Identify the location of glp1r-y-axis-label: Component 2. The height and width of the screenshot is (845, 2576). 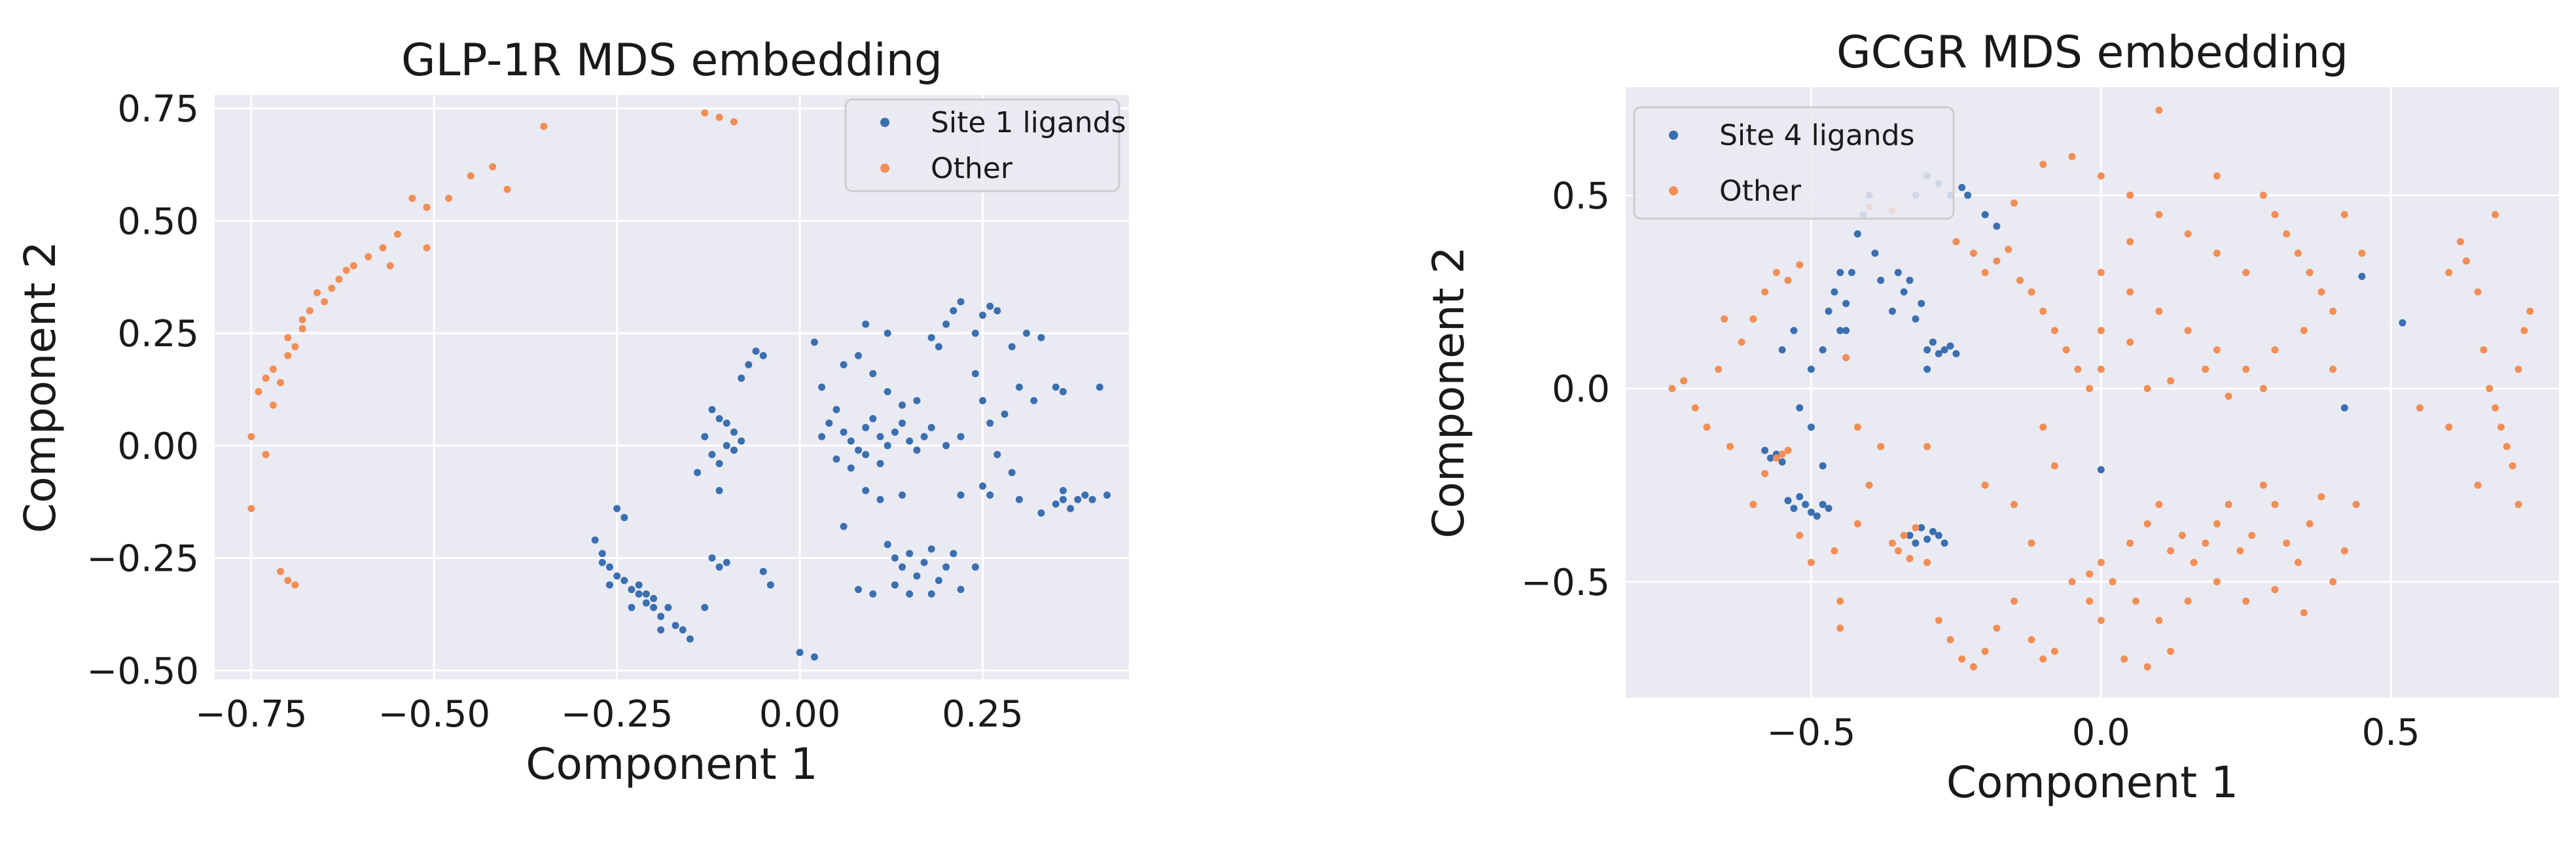
(40, 387).